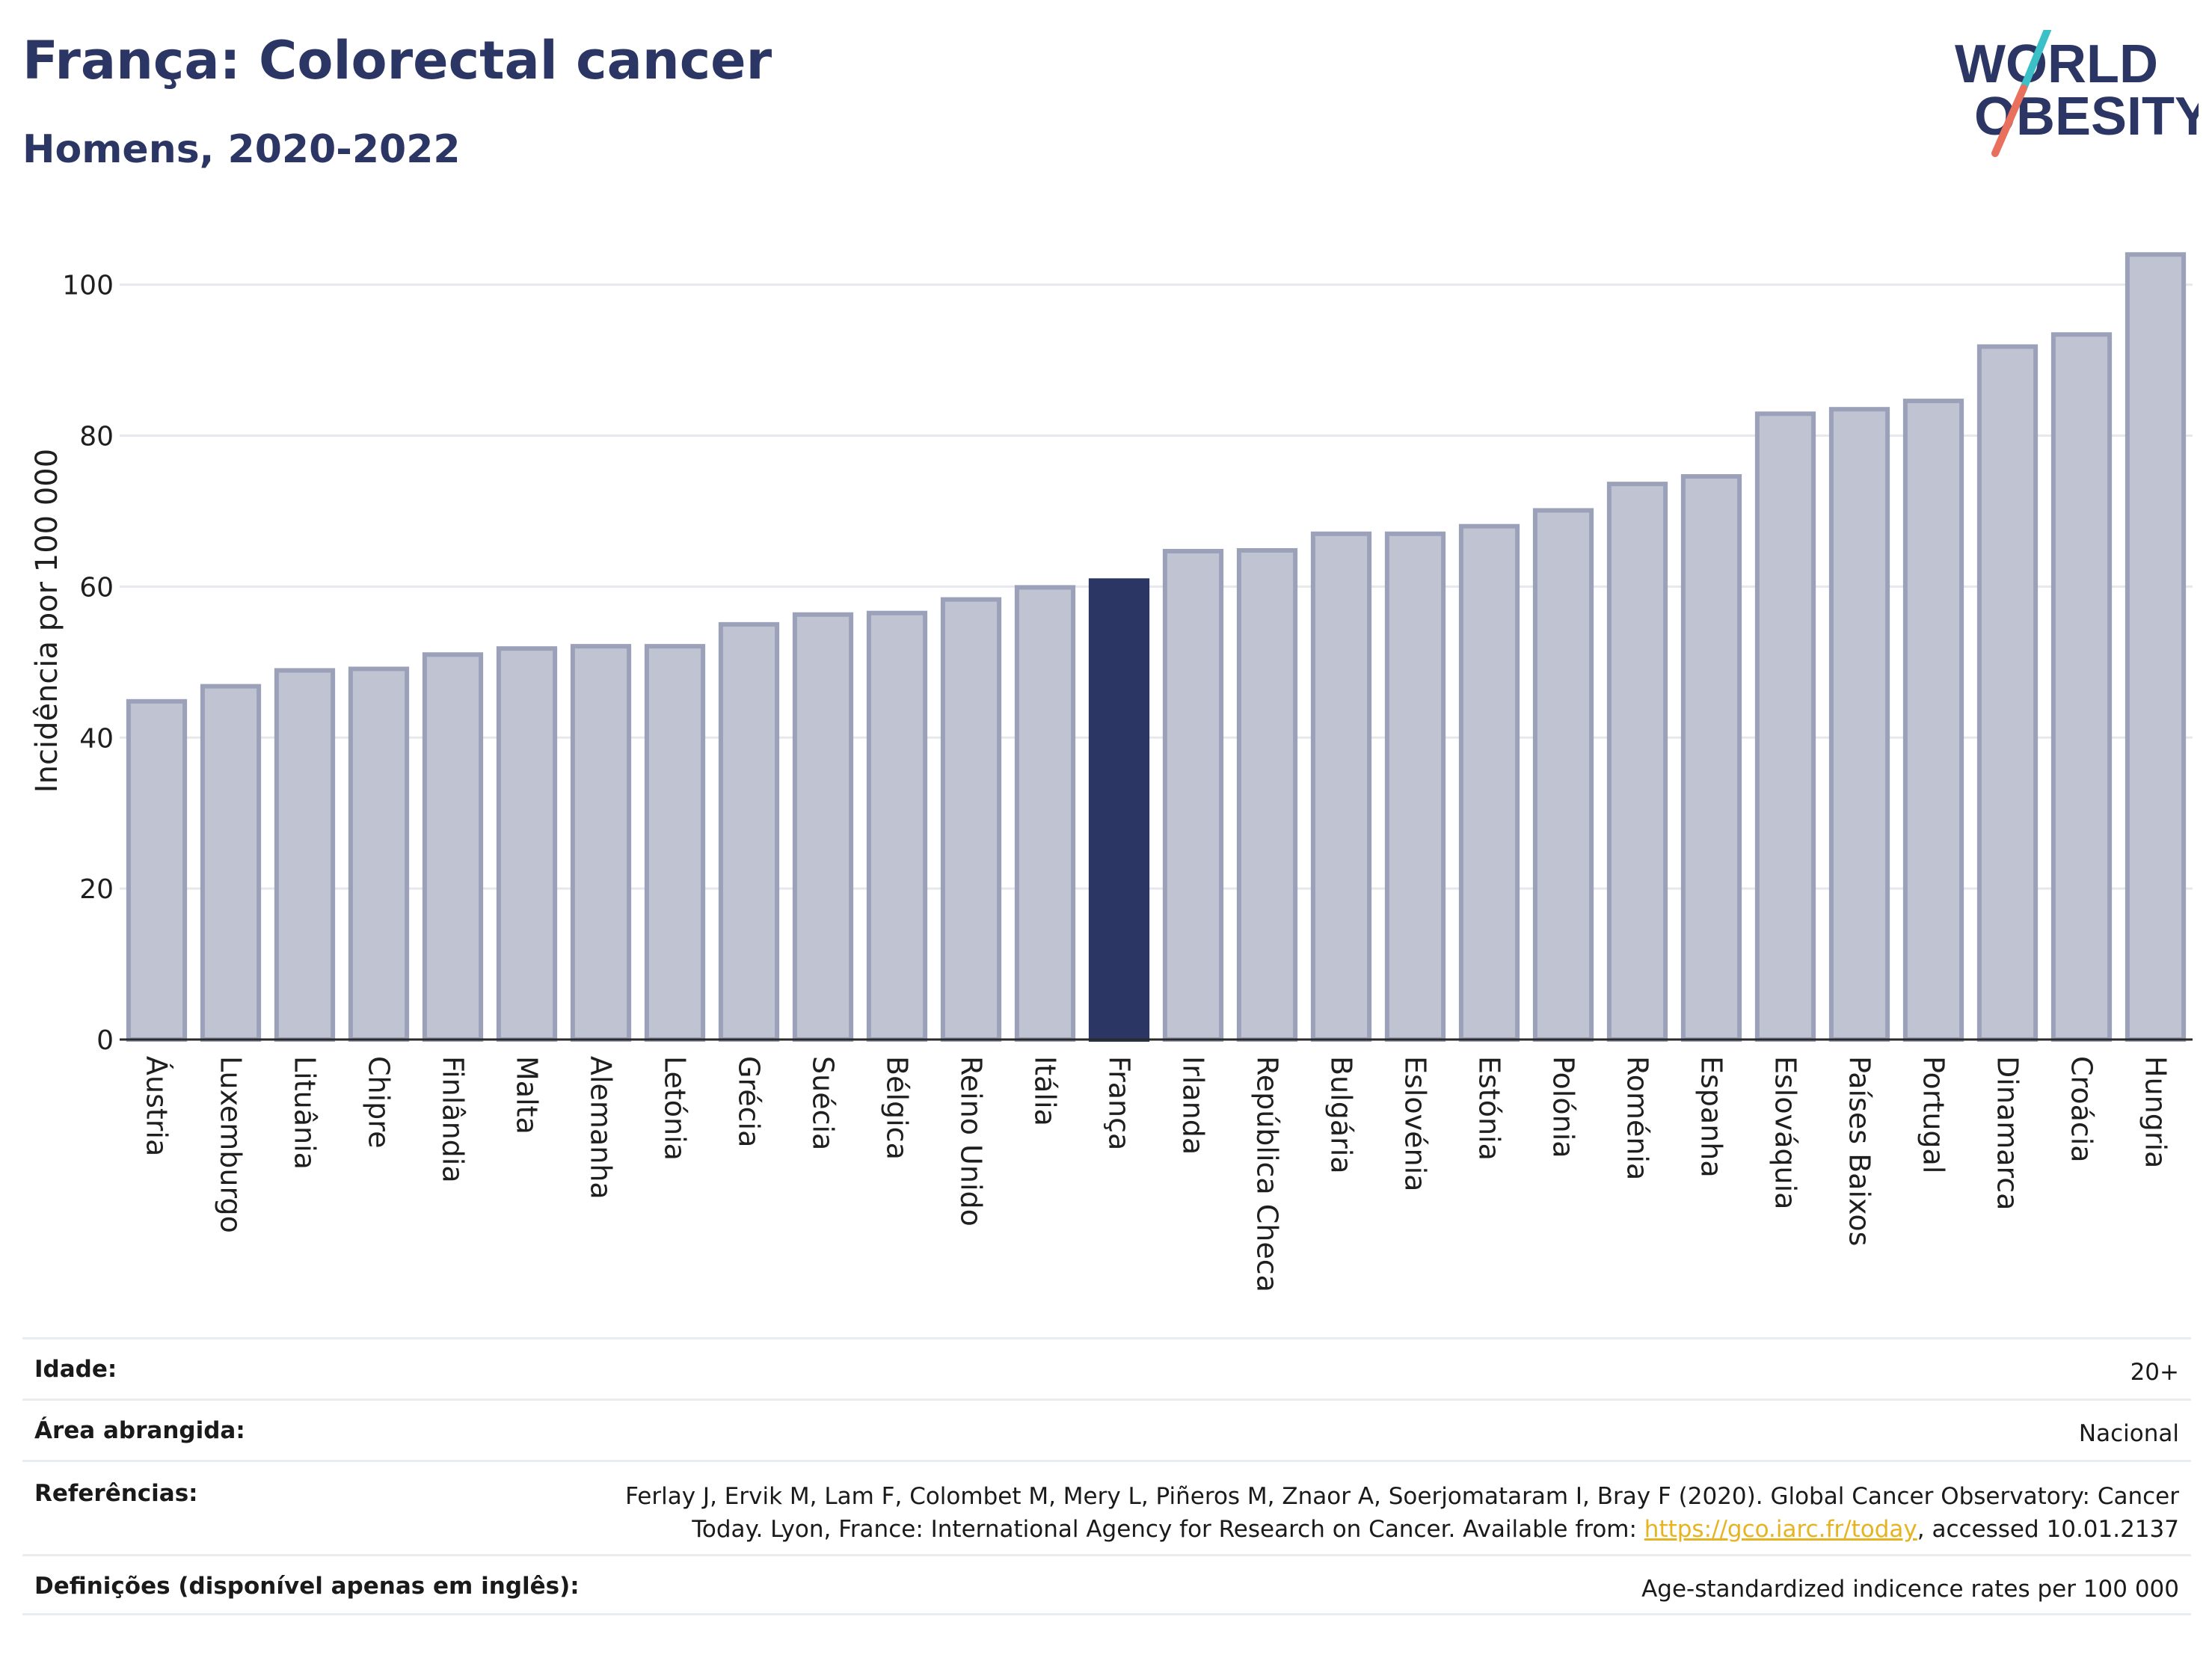  What do you see at coordinates (453, 1119) in the screenshot?
I see `x-tick-label: Finlândia` at bounding box center [453, 1119].